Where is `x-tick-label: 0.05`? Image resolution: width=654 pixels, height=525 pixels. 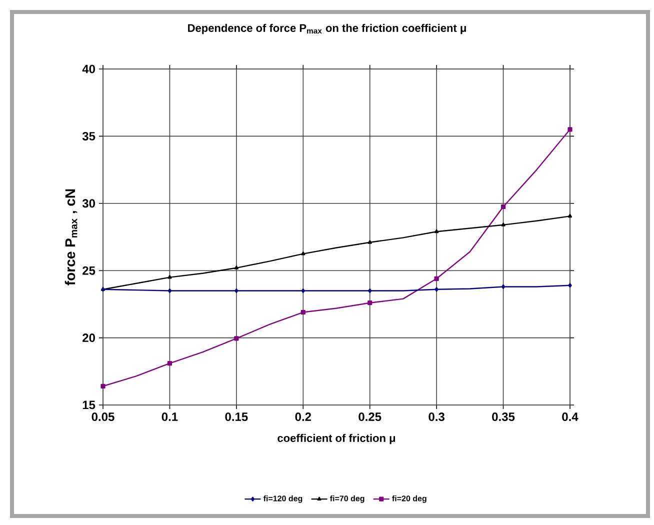 x-tick-label: 0.05 is located at coordinates (103, 417).